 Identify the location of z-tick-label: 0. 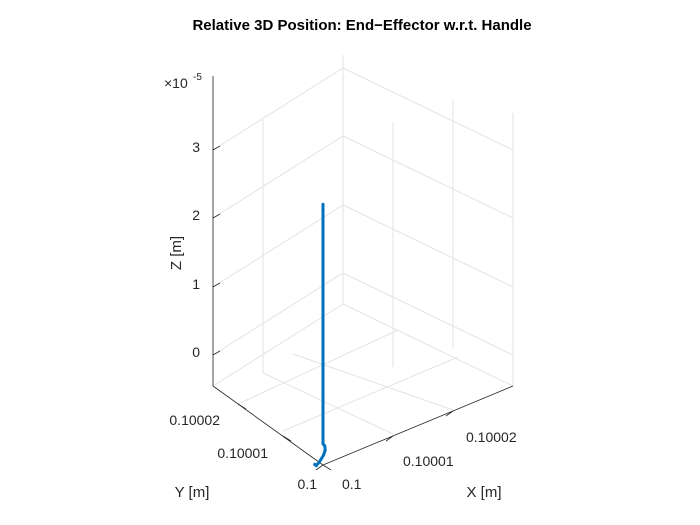
(196, 352).